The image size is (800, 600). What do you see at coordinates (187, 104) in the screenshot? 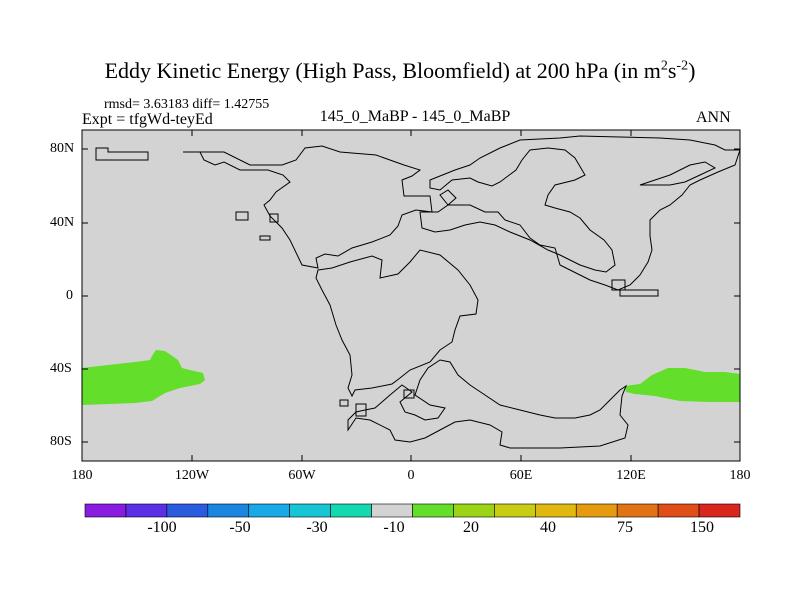
I see `rmsd-diff-stats: rmsd= 3.63183 diff= 1.42755` at bounding box center [187, 104].